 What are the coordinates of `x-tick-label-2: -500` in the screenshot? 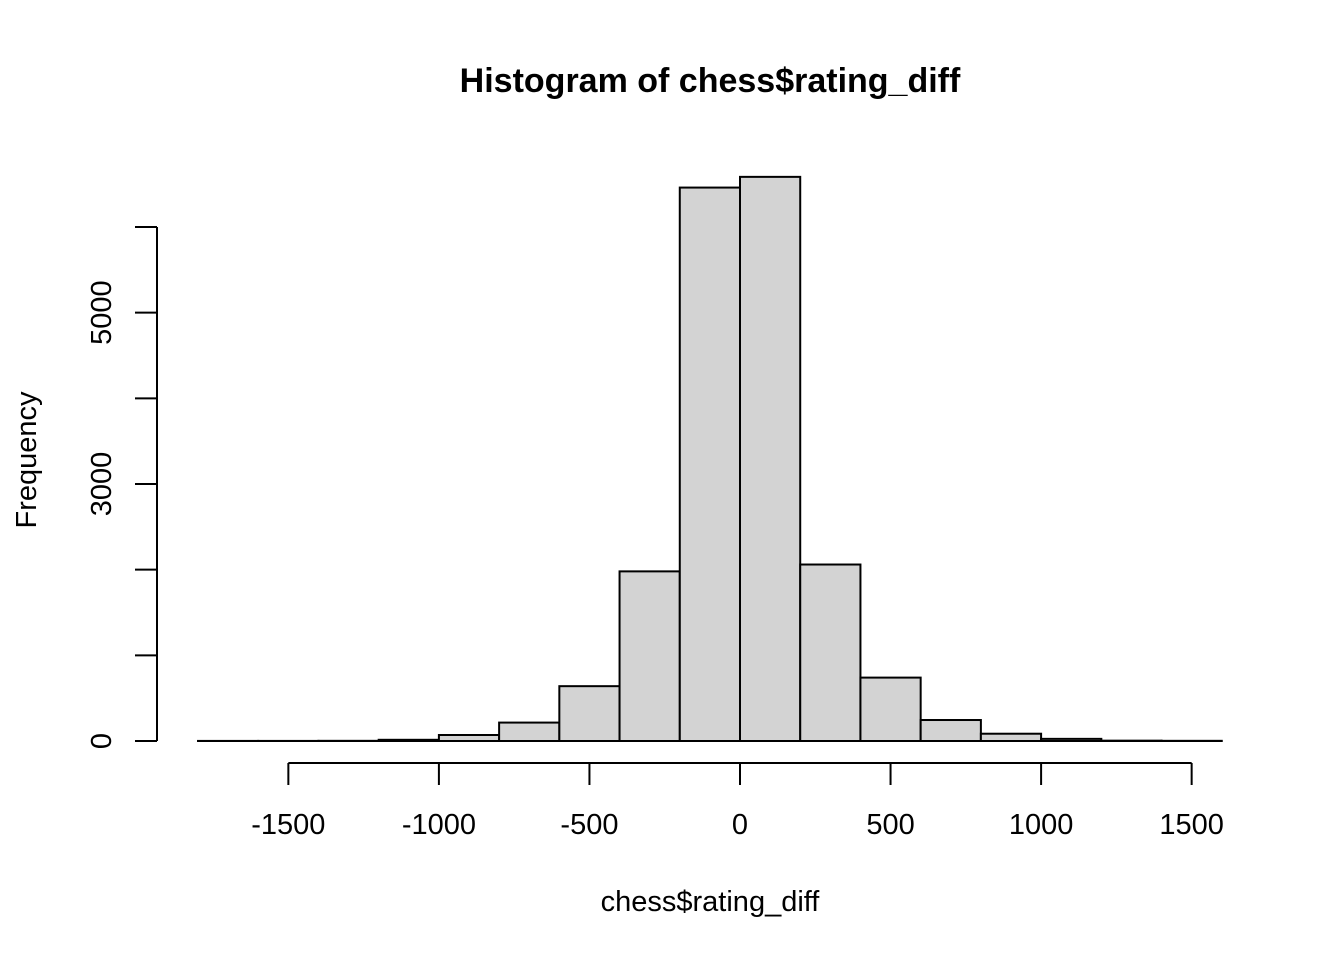 It's located at (589, 825).